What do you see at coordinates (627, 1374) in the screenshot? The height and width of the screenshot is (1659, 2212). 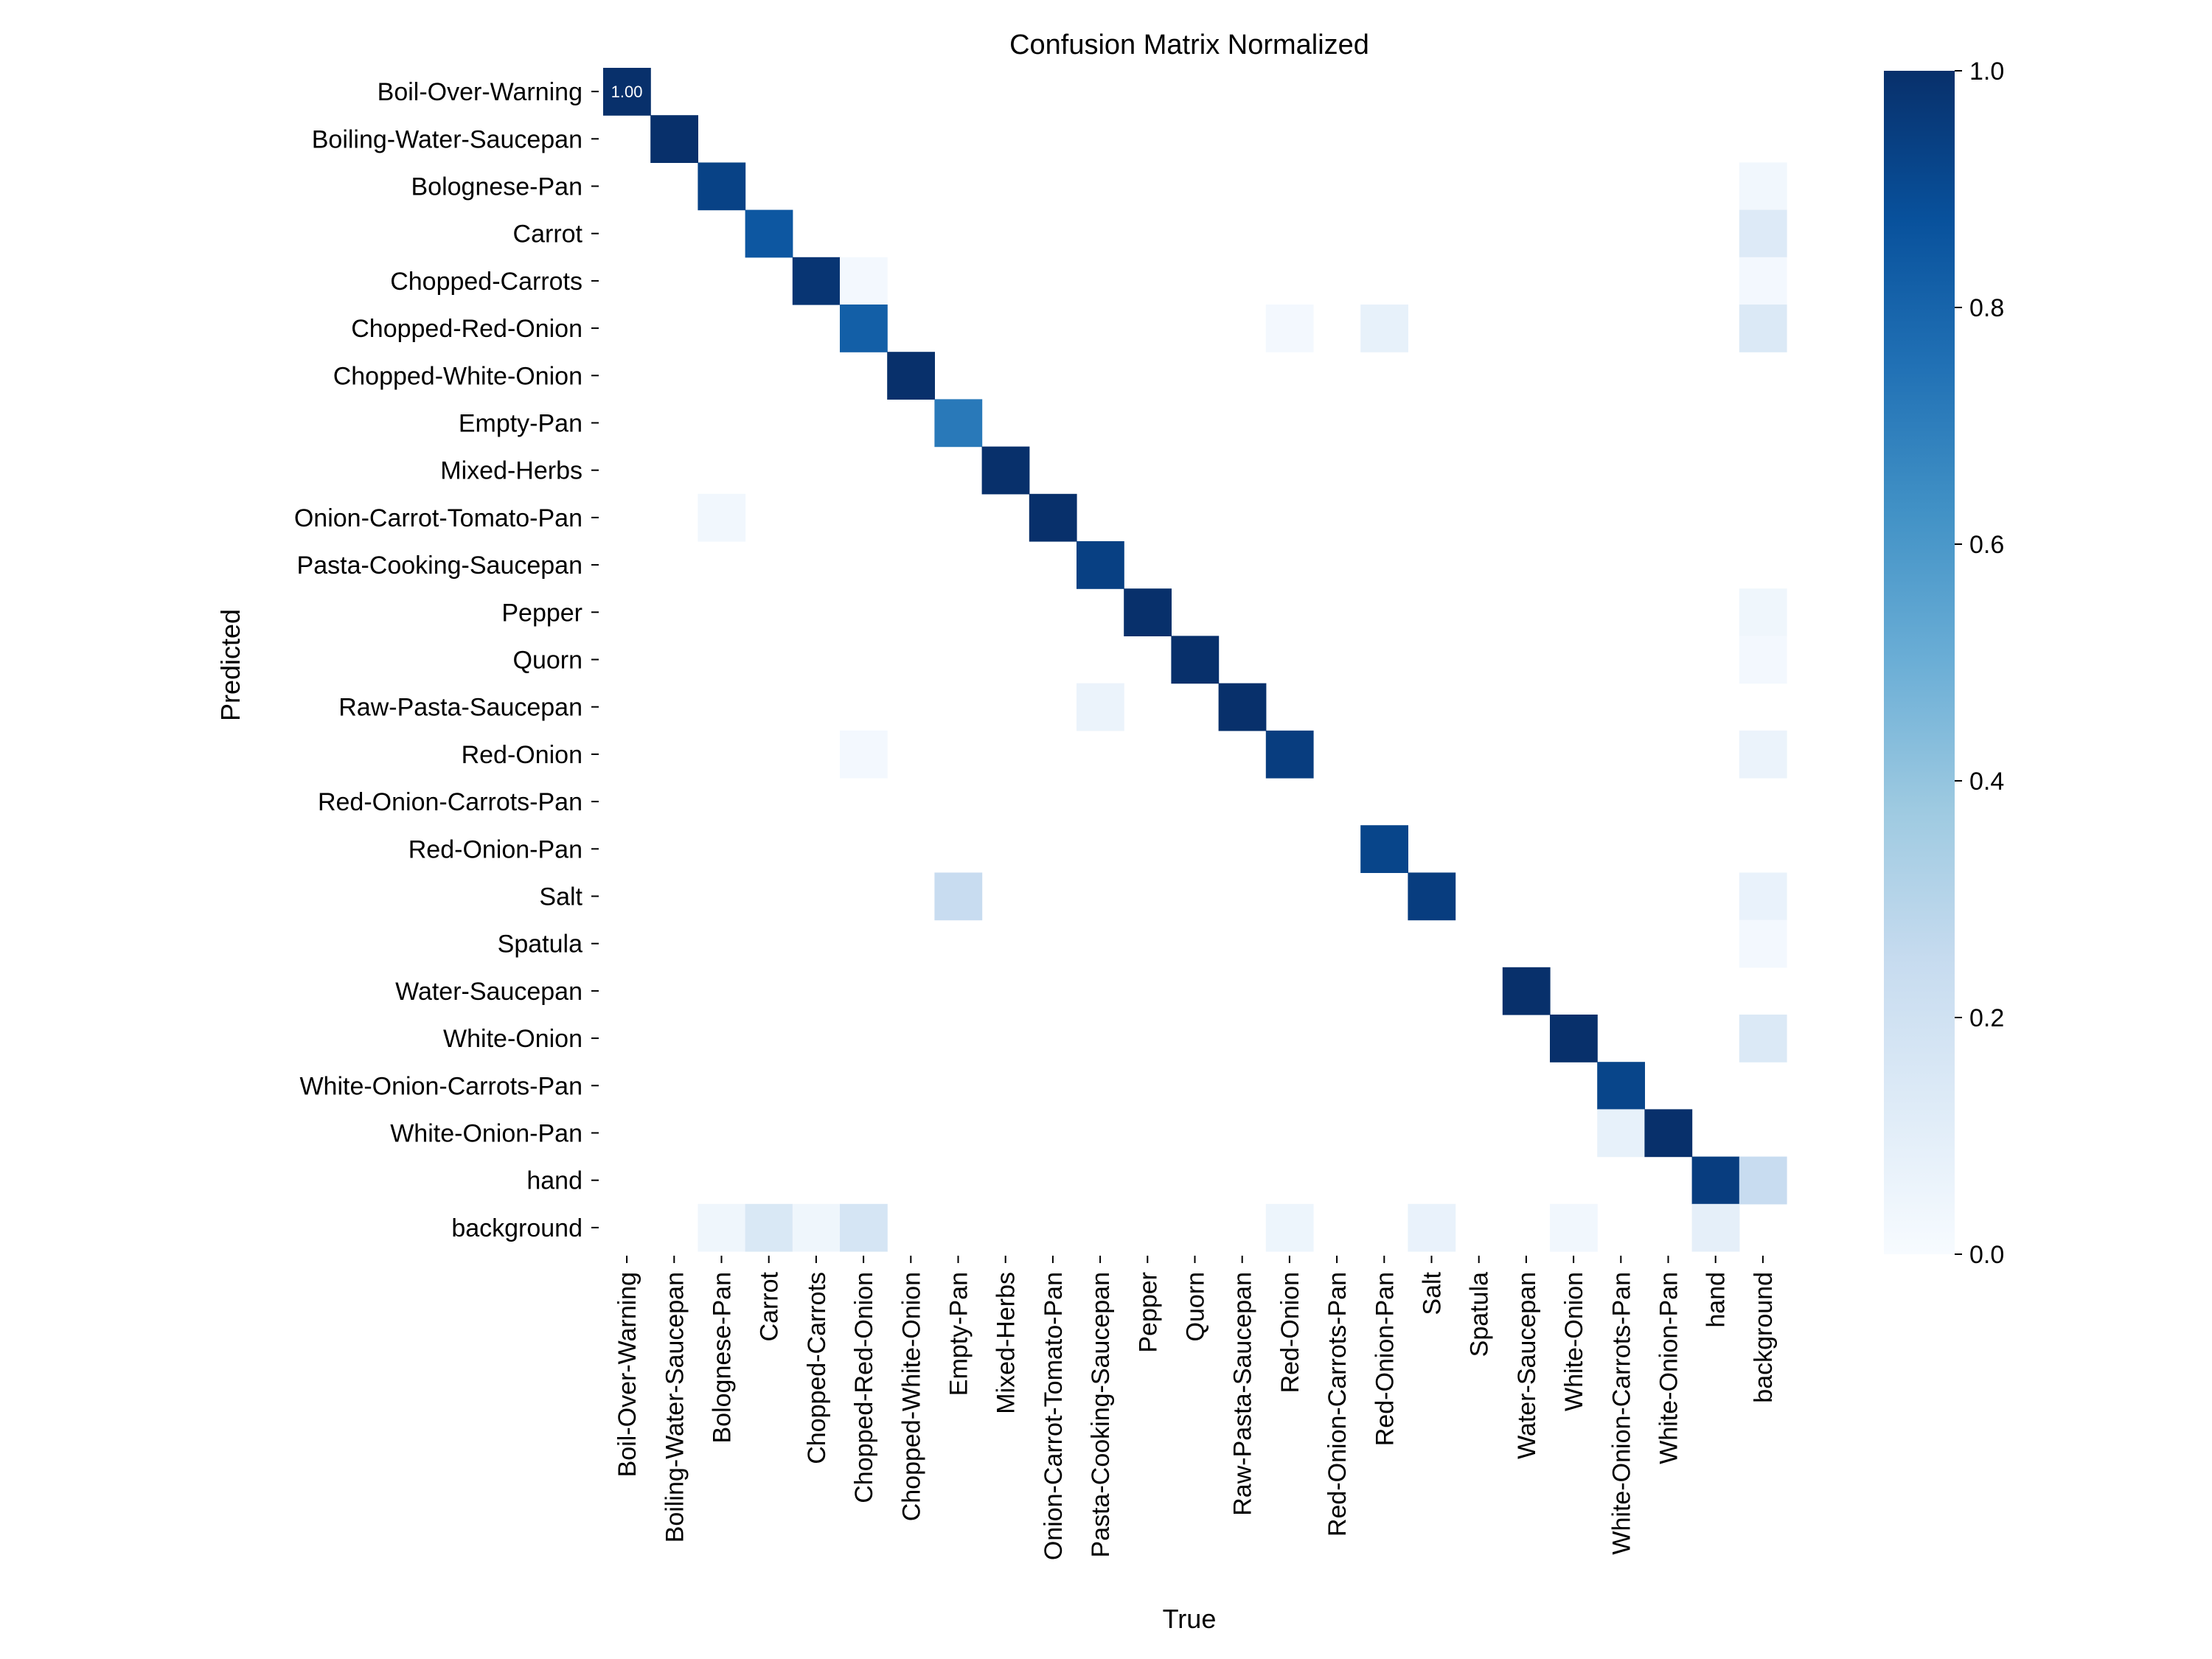 I see `x-tick-label: Boil-Over-Warning` at bounding box center [627, 1374].